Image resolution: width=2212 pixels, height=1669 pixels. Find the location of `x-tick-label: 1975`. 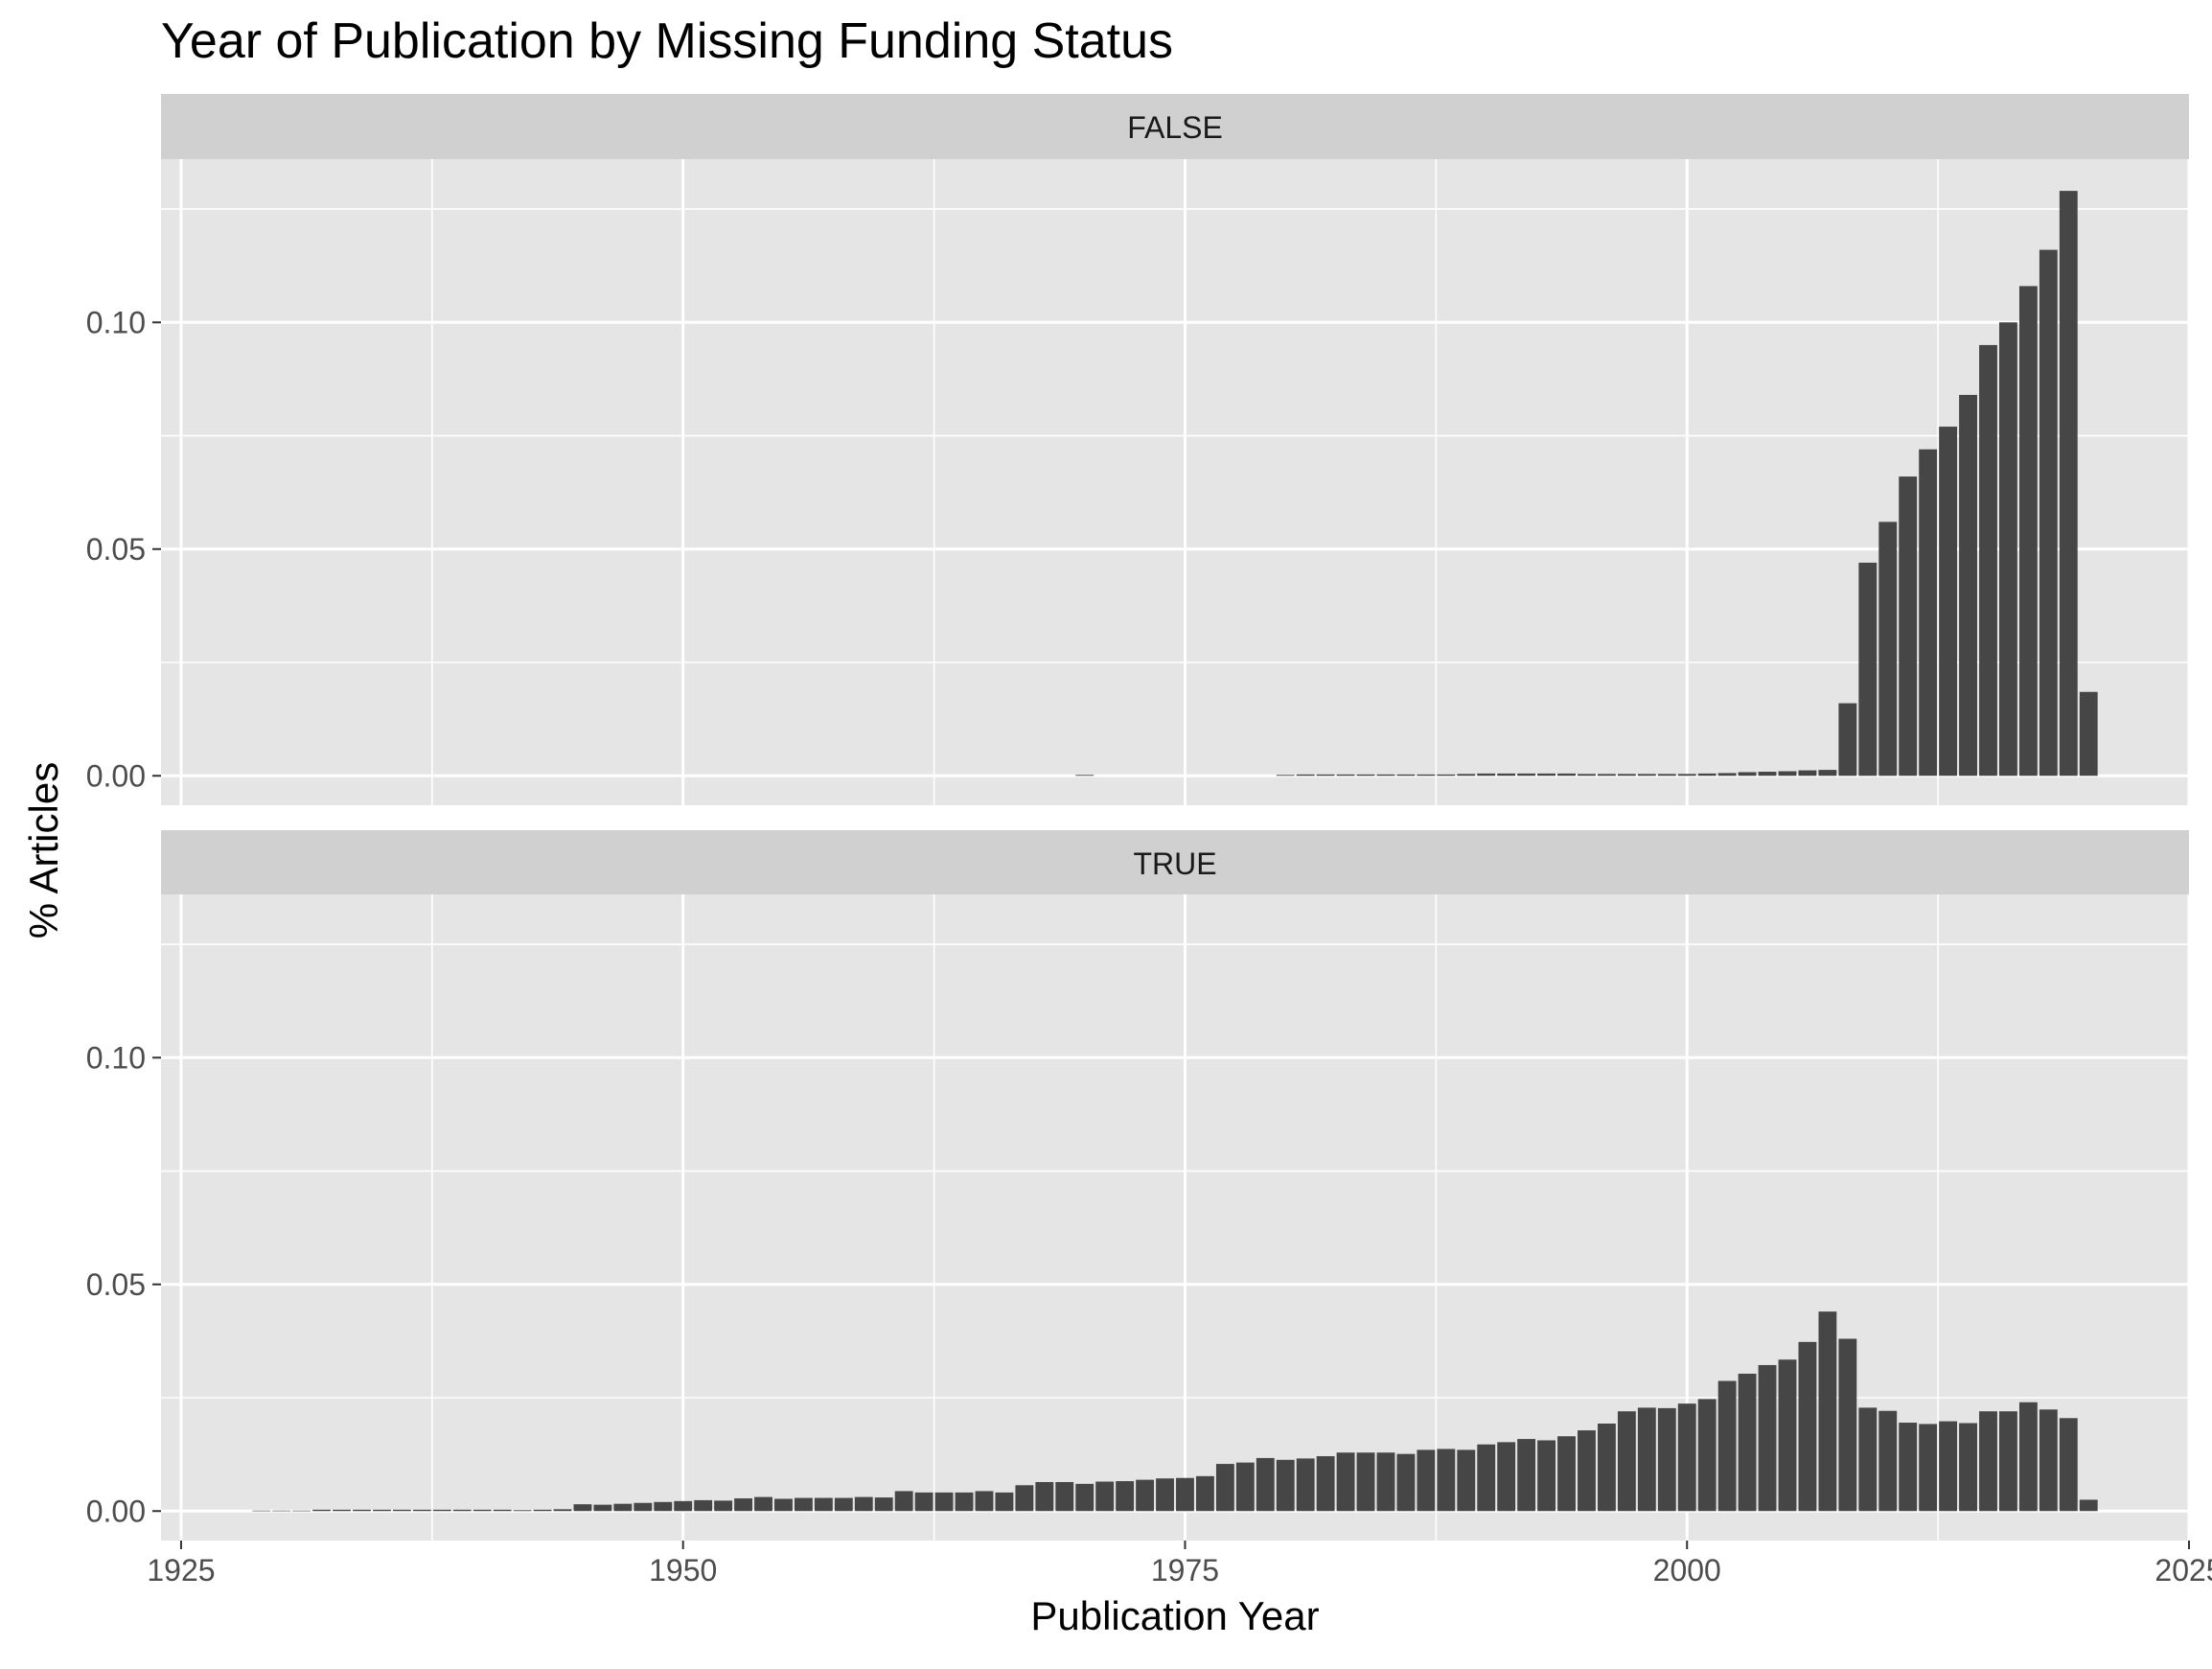

x-tick-label: 1975 is located at coordinates (1185, 1571).